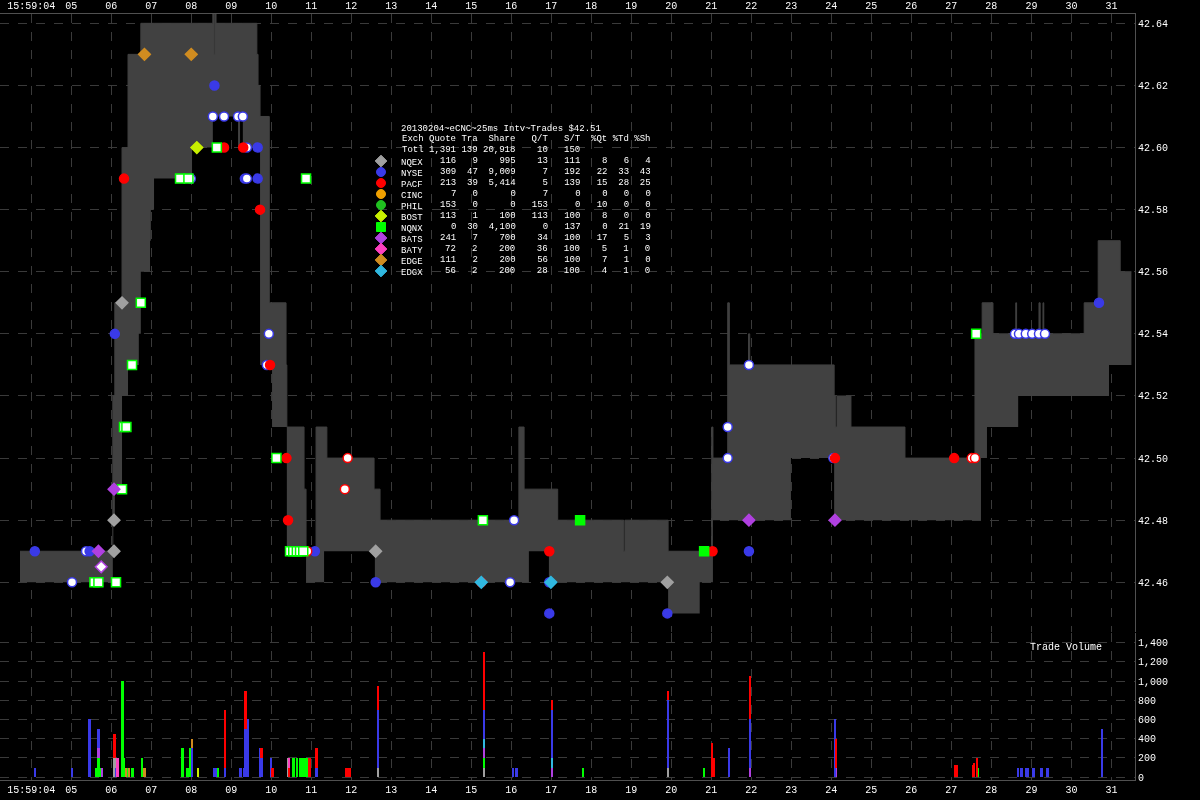  What do you see at coordinates (545, 260) in the screenshot?
I see `annotation: 111 2 200 56 100 7 1 0` at bounding box center [545, 260].